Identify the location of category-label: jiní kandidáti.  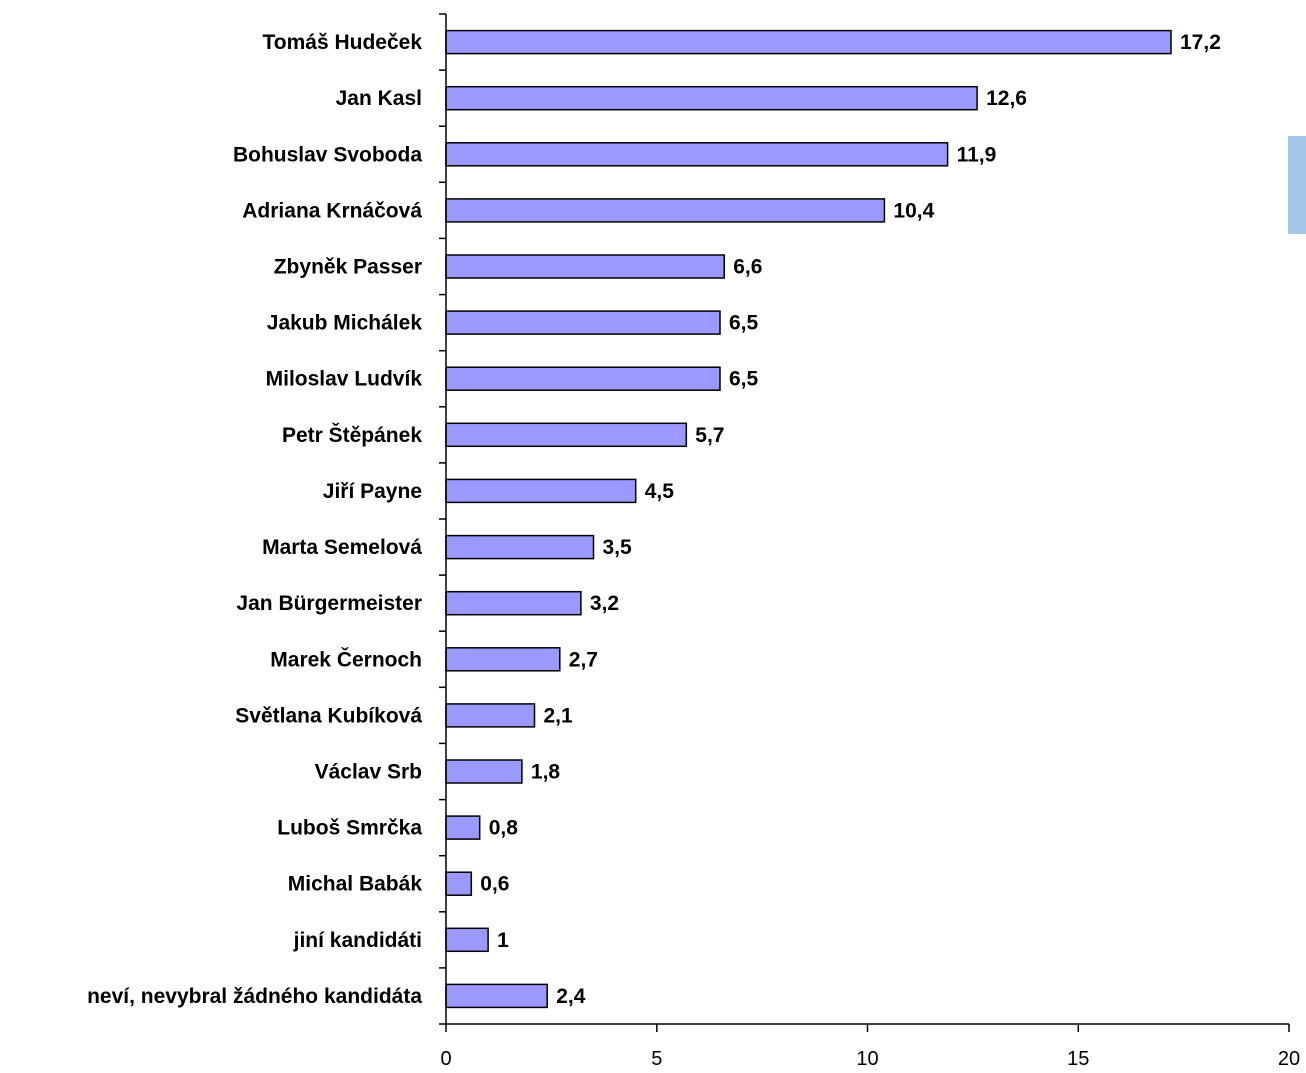
(357, 940).